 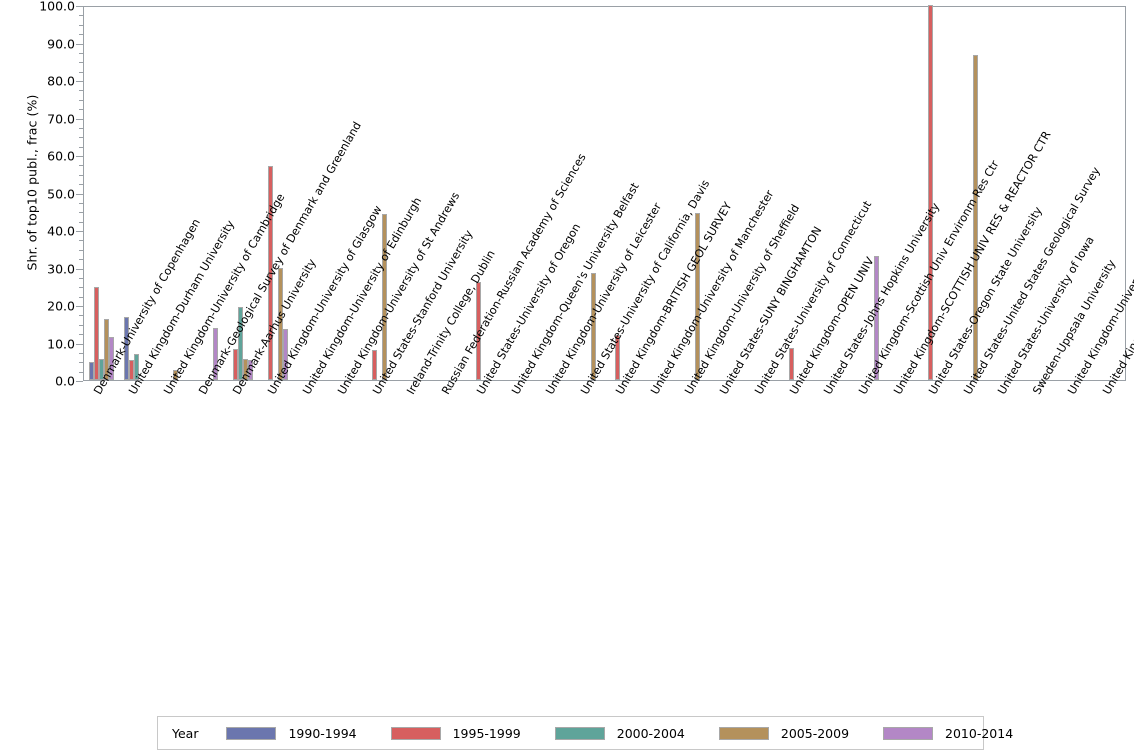 I want to click on legend-label: 2000-2004, so click(x=650, y=733).